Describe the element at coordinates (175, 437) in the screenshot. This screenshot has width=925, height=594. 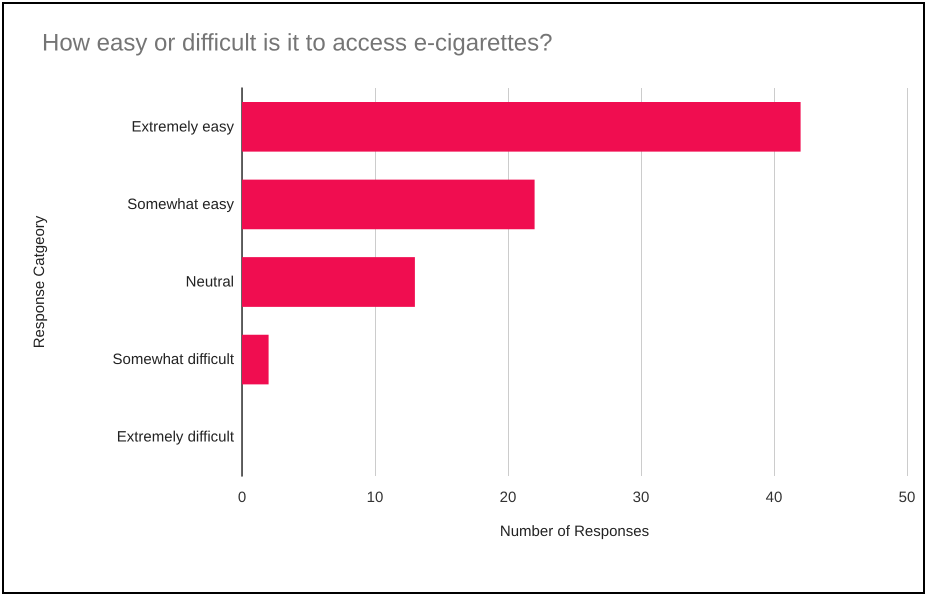
I see `y-tick-label: Extremely difficult` at that location.